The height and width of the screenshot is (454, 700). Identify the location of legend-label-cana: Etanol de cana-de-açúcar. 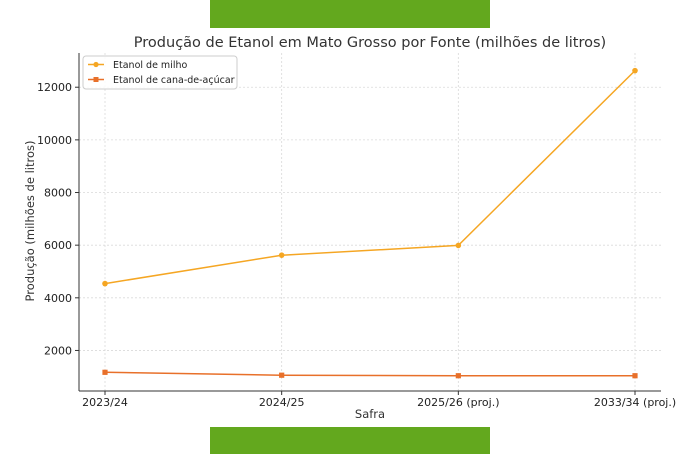
(174, 80).